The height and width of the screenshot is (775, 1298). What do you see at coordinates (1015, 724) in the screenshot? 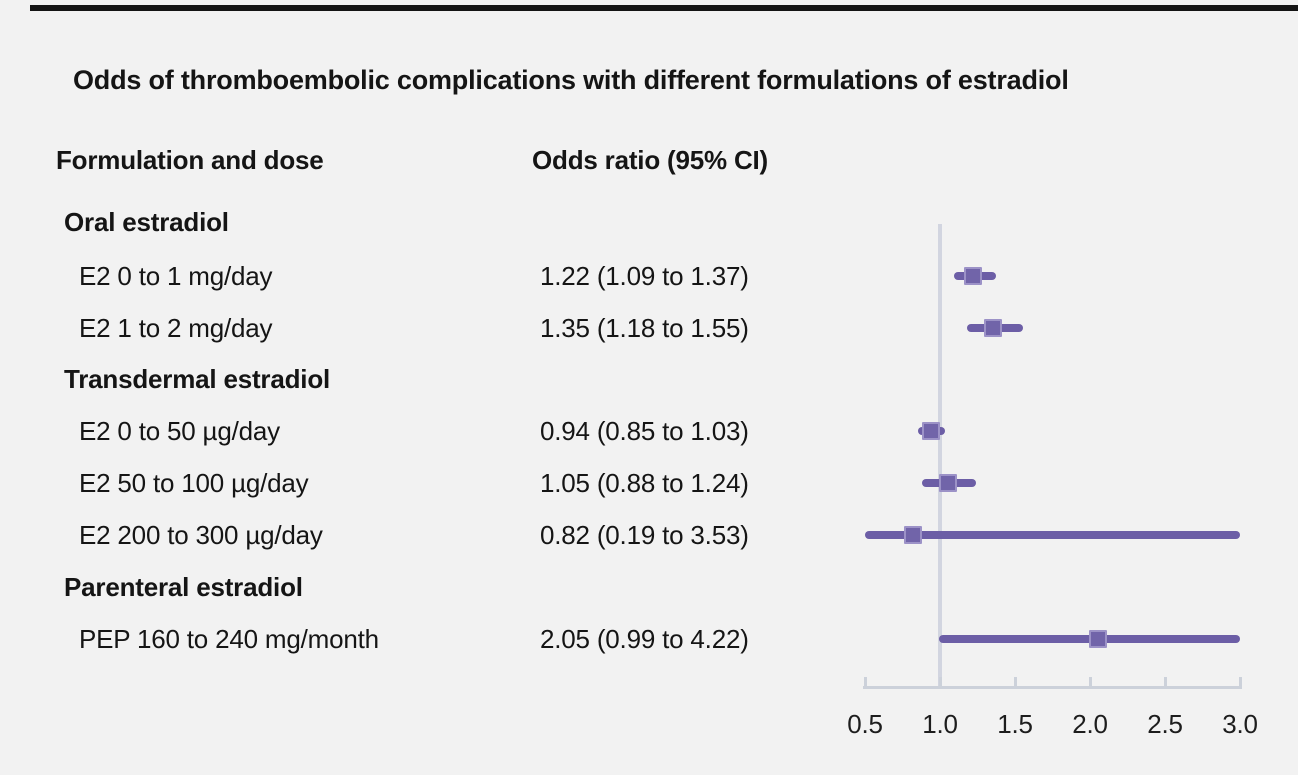
I see `x-axis-tick-label: 1.5` at bounding box center [1015, 724].